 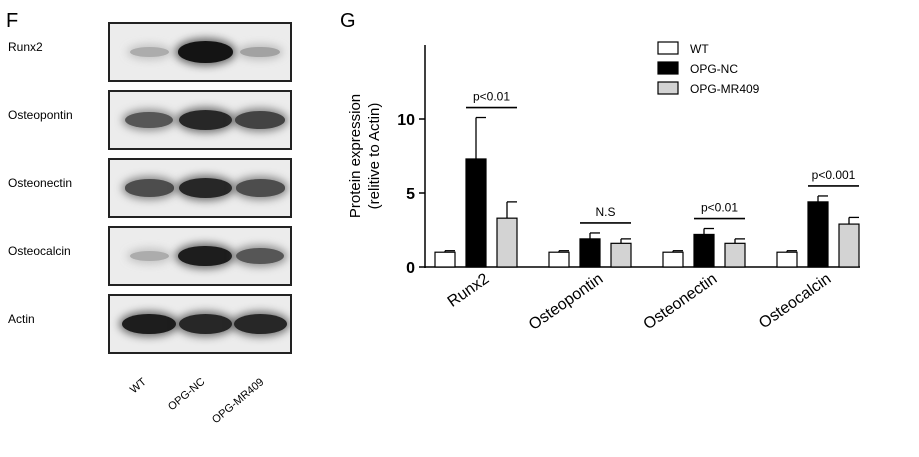 I want to click on blot-strip-runx2, so click(x=200, y=52).